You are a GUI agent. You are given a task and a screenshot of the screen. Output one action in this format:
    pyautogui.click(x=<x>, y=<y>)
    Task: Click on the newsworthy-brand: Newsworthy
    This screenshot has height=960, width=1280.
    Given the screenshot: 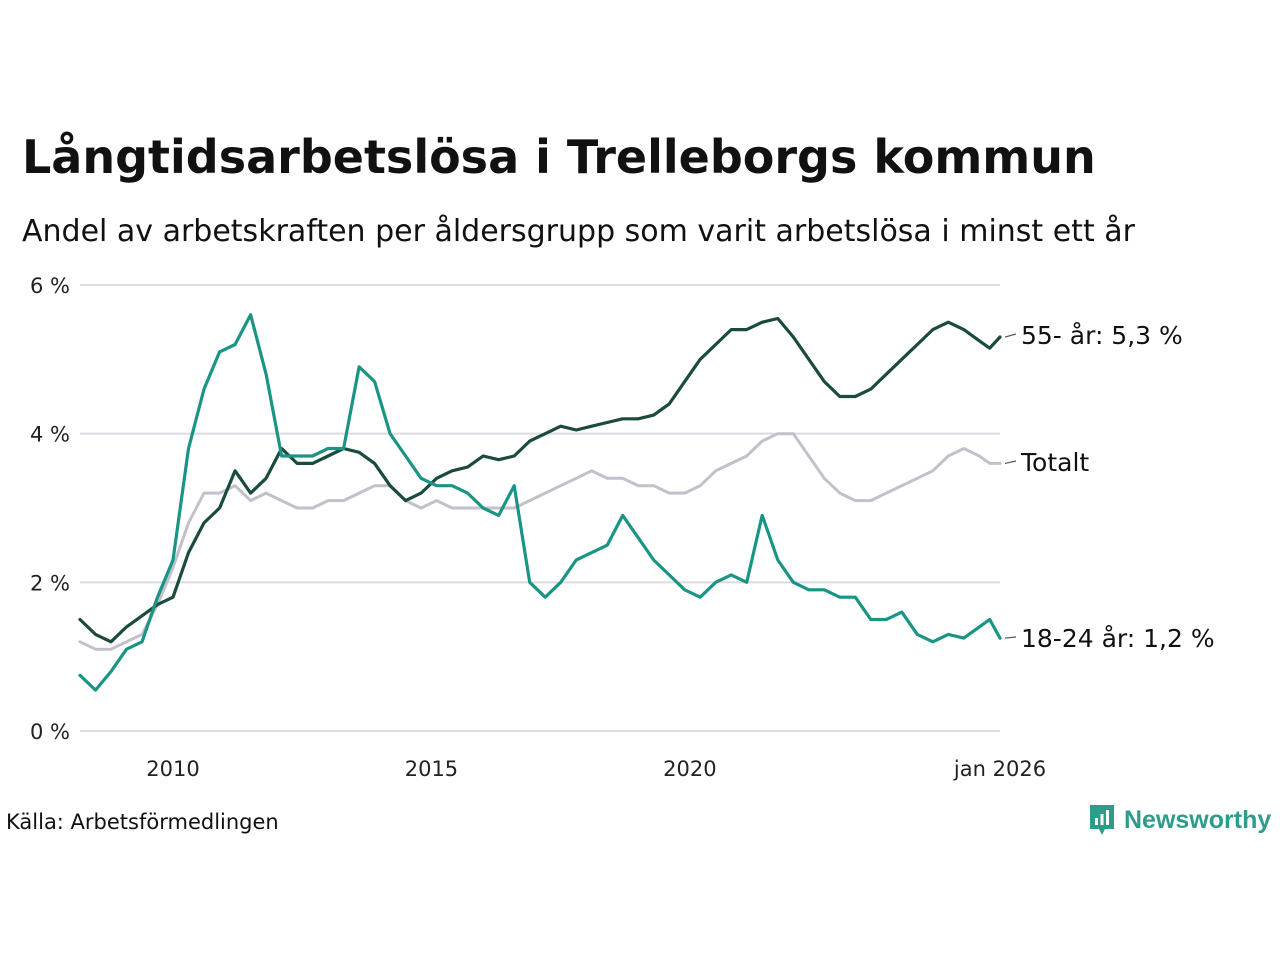 What is the action you would take?
    pyautogui.click(x=1179, y=820)
    